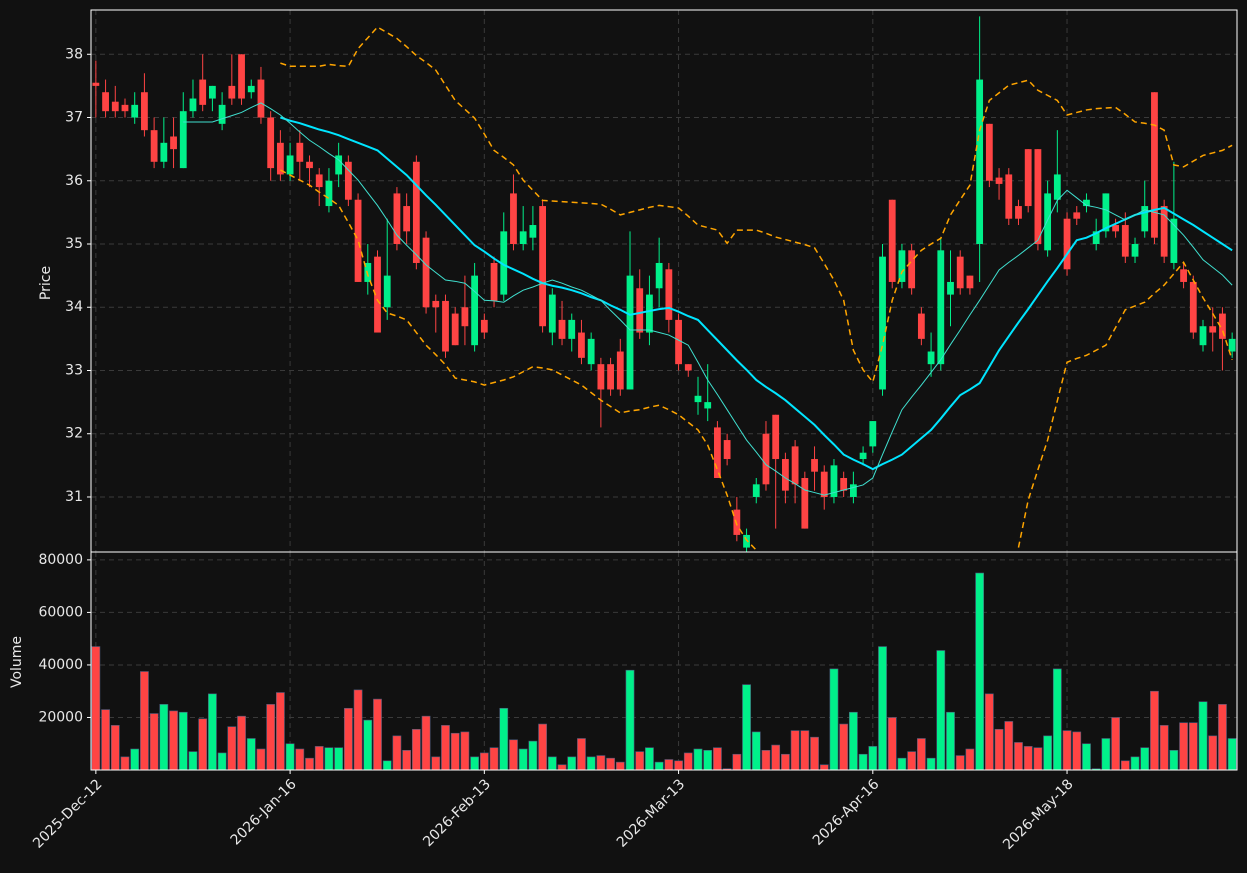 The image size is (1247, 873). What do you see at coordinates (17, 662) in the screenshot?
I see `volume-axis-label: Volume` at bounding box center [17, 662].